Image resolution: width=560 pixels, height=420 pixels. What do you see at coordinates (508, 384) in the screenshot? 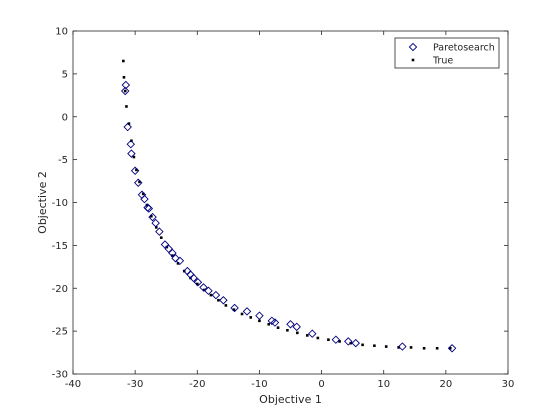
I see `x-tick-label: 30` at bounding box center [508, 384].